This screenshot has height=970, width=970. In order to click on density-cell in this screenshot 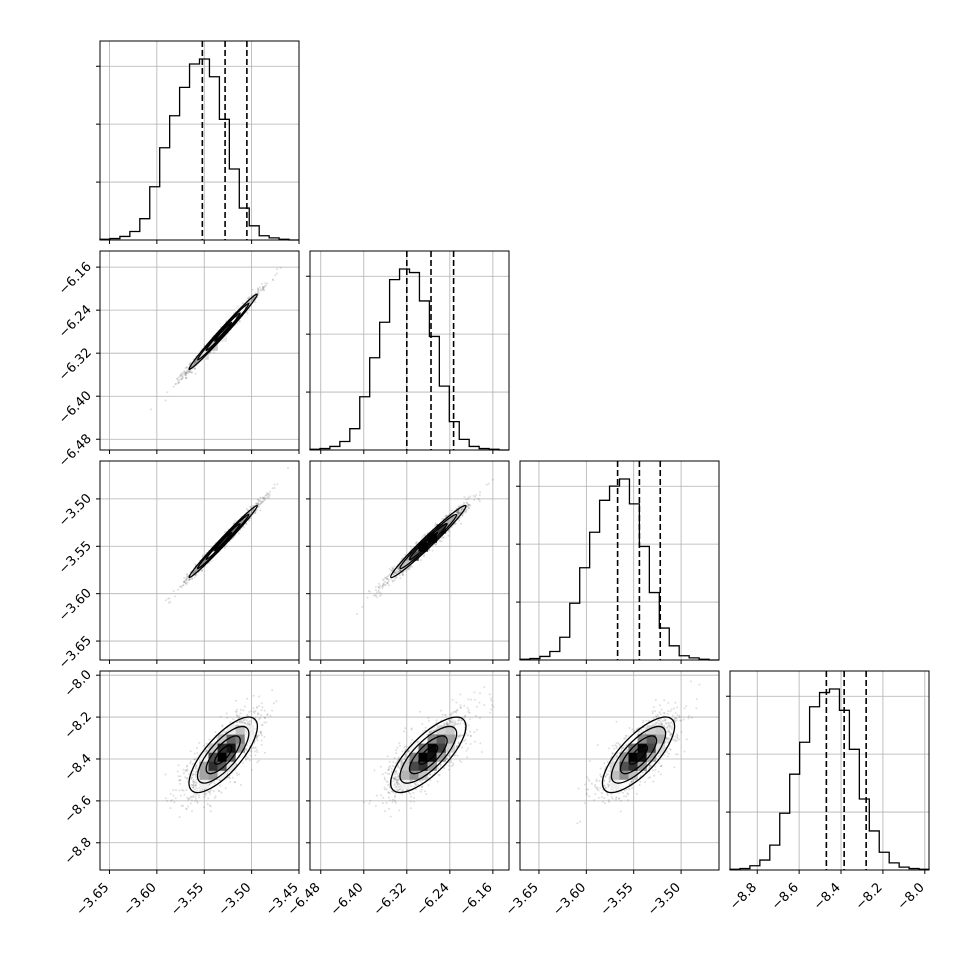, I will do `click(432, 538)`.